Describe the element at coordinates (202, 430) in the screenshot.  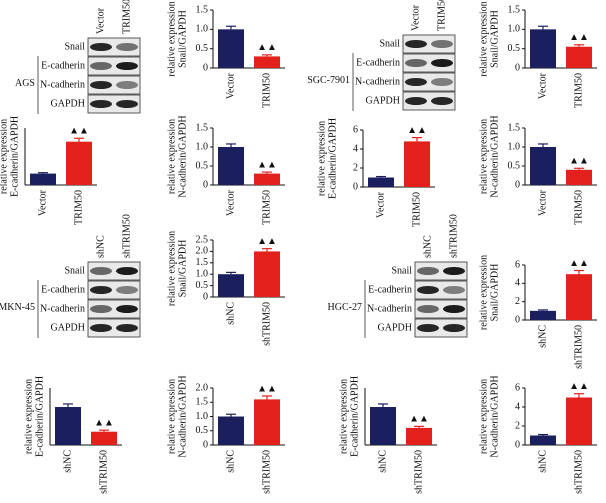
I see `y-tick-label: 0.5` at that location.